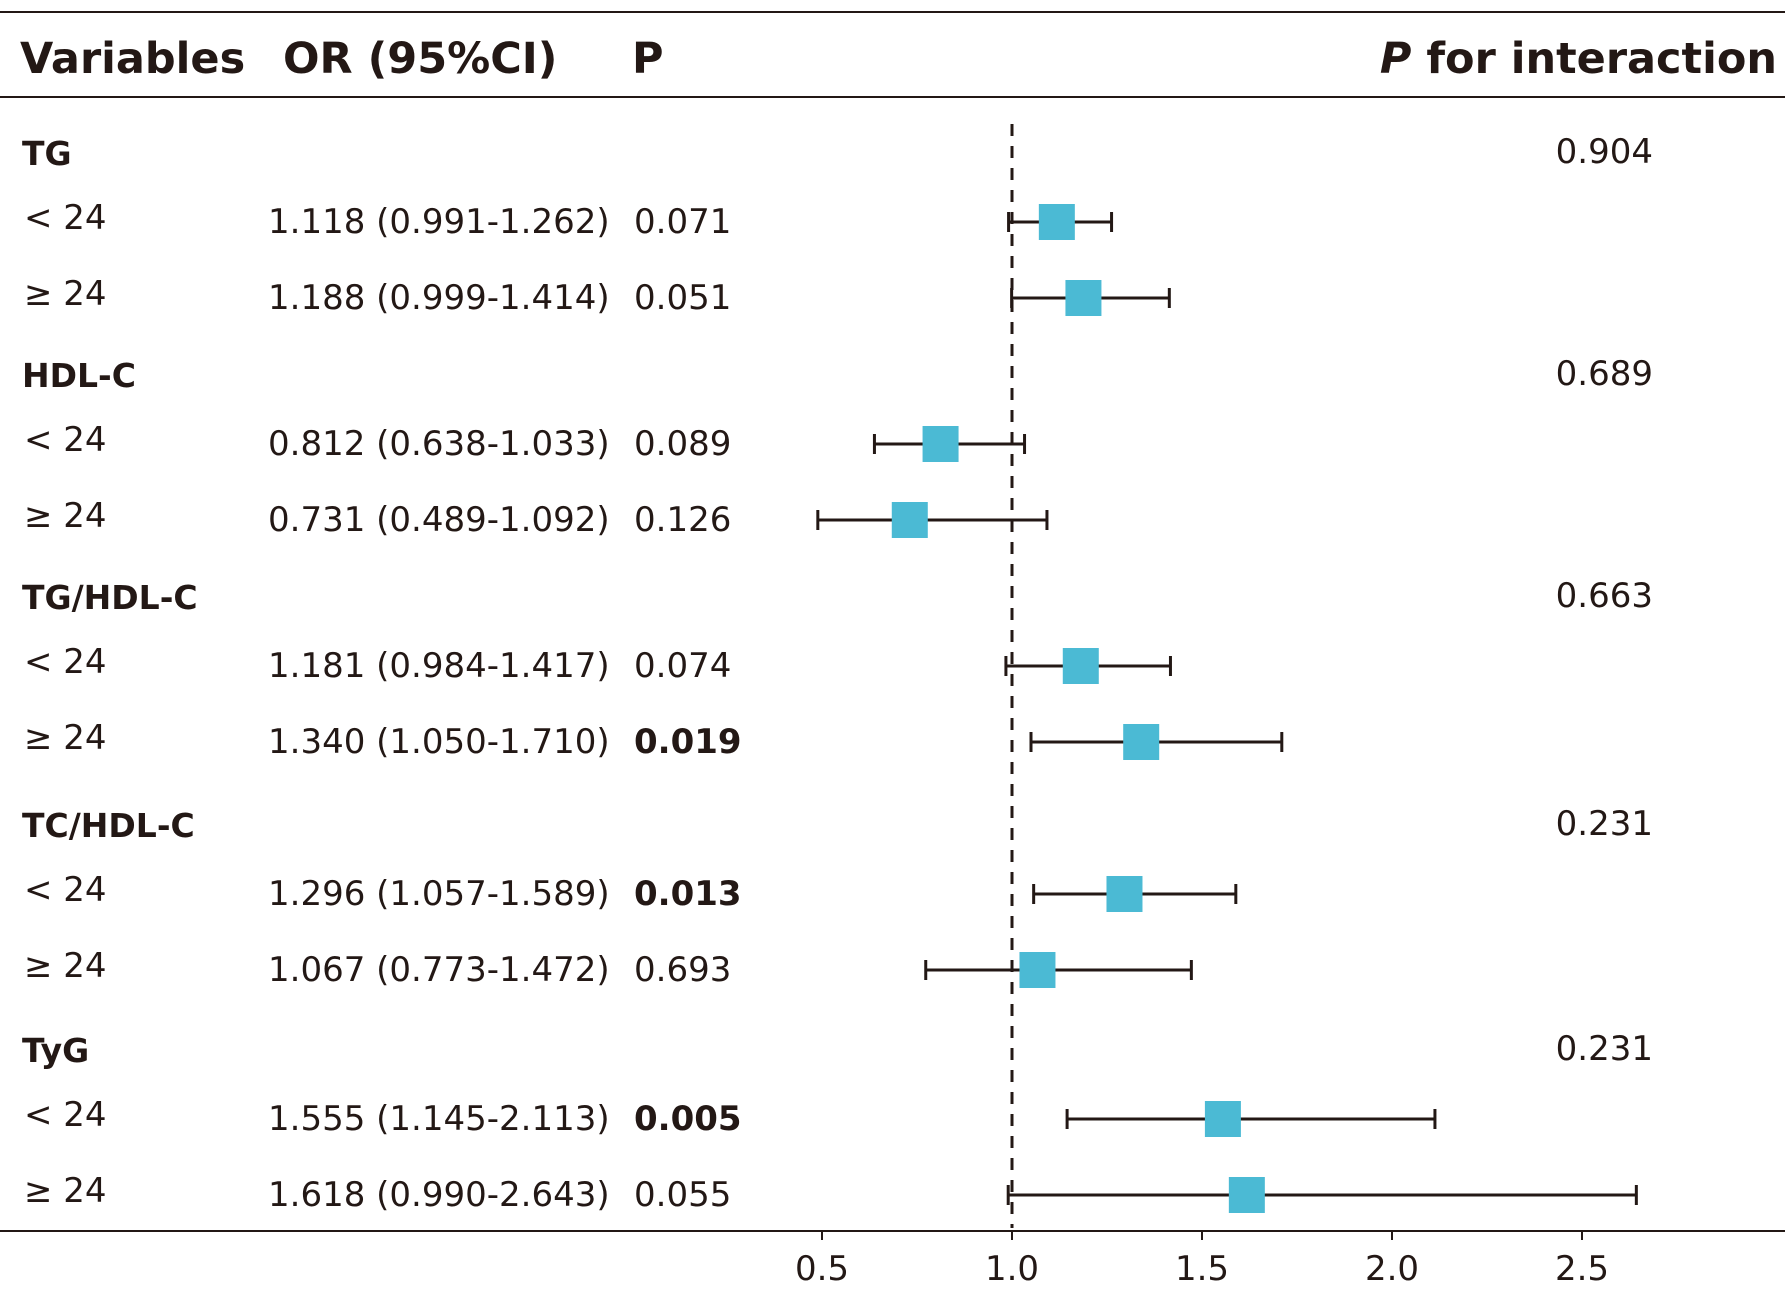 The height and width of the screenshot is (1296, 1785). I want to click on x-tick-label: 2.5, so click(1582, 1269).